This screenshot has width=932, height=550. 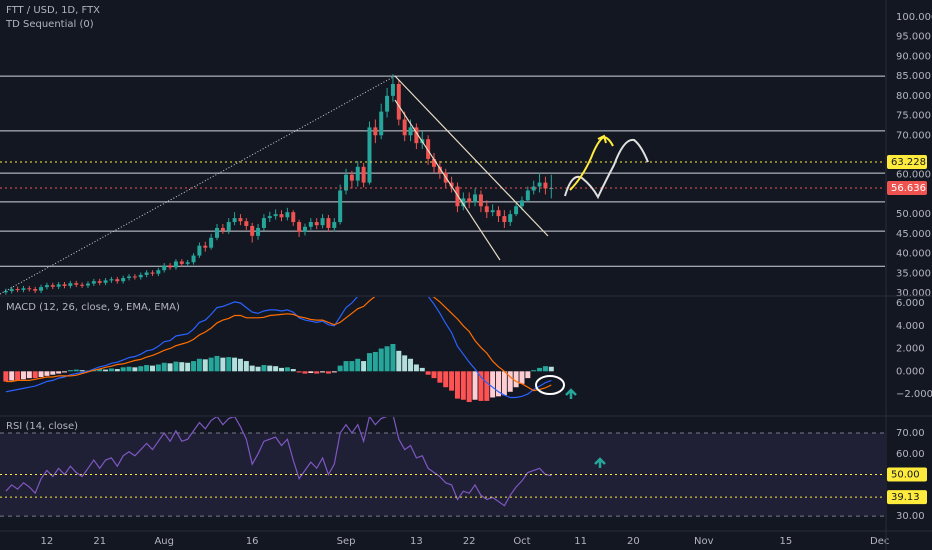 What do you see at coordinates (913, 116) in the screenshot?
I see `y-tick-label: 75.000` at bounding box center [913, 116].